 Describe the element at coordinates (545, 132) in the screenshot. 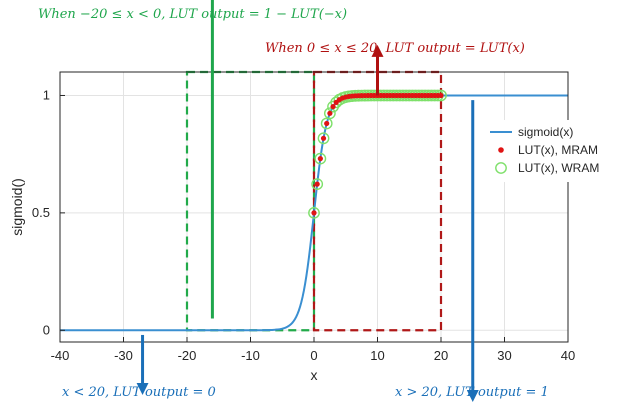

I see `legend-label: sigmoid(x)` at that location.